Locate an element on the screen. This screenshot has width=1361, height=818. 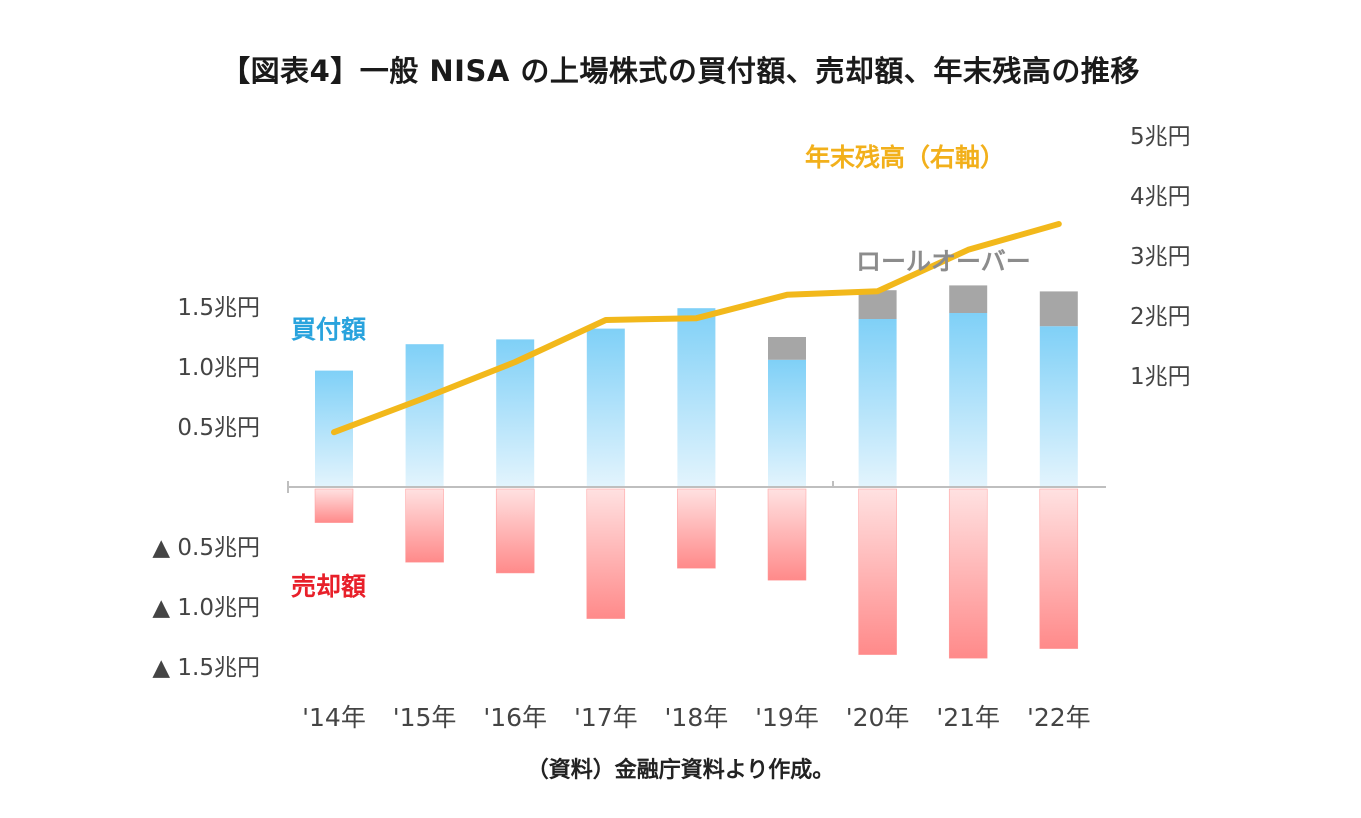
right-axis-tick-label: 5兆円 is located at coordinates (1160, 137).